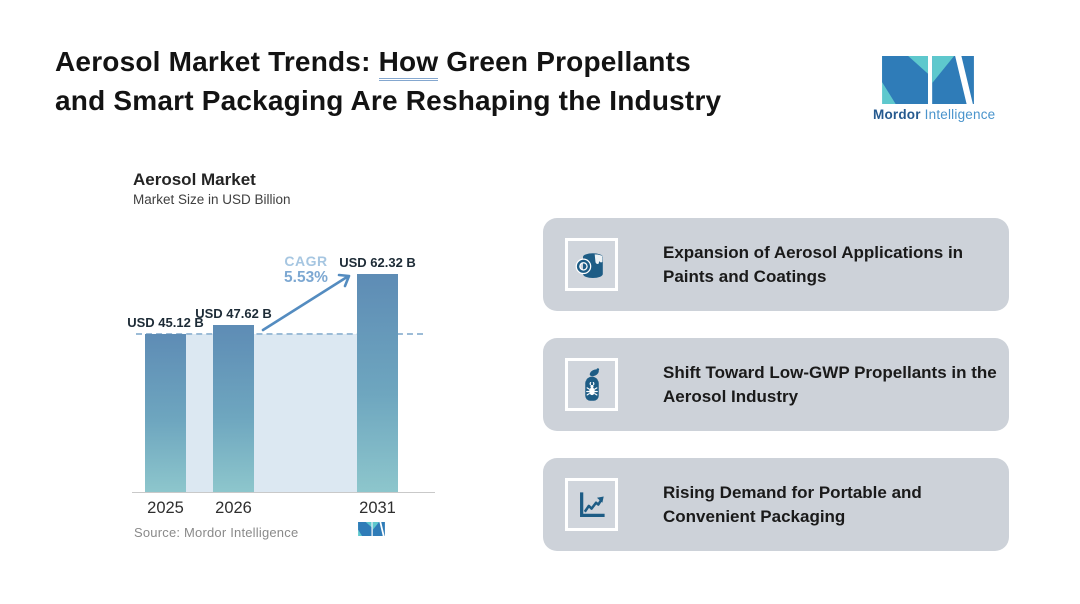  What do you see at coordinates (233, 408) in the screenshot?
I see `bar-2026` at bounding box center [233, 408].